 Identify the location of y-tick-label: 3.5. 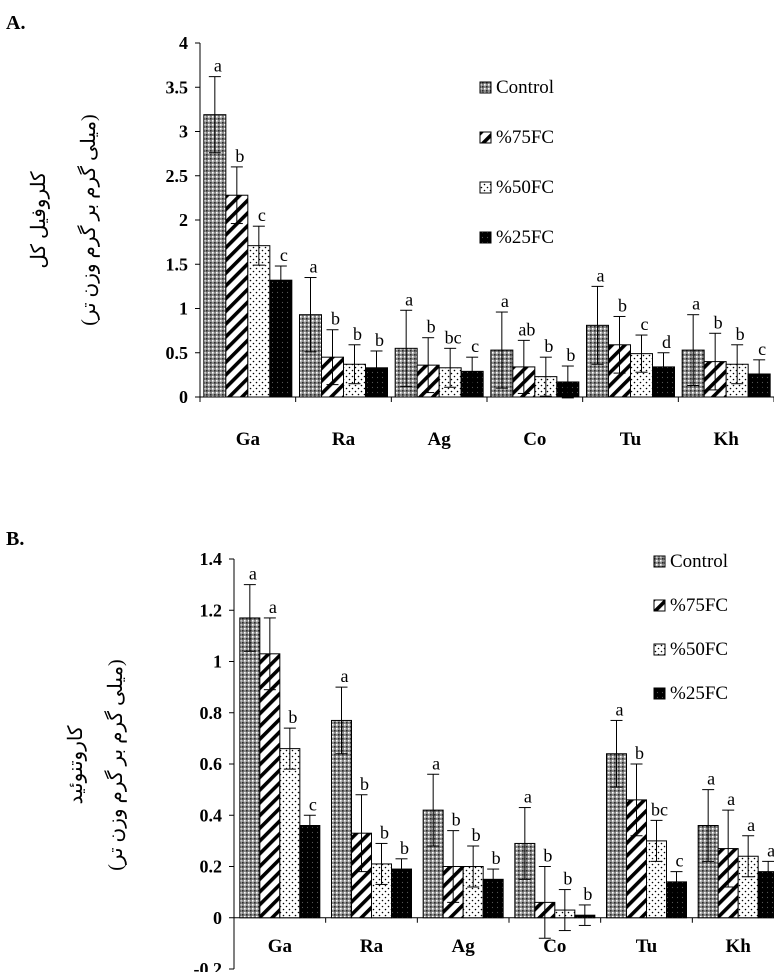
(177, 87).